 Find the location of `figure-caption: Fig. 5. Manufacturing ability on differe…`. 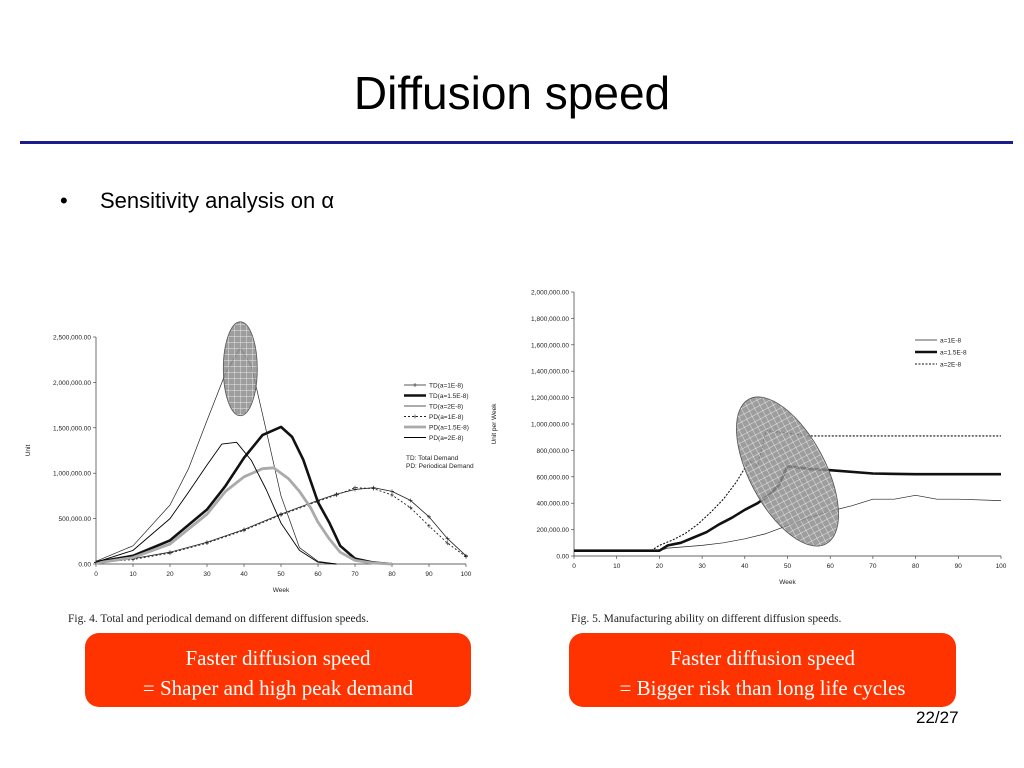

figure-caption: Fig. 5. Manufacturing ability on differe… is located at coordinates (706, 619).